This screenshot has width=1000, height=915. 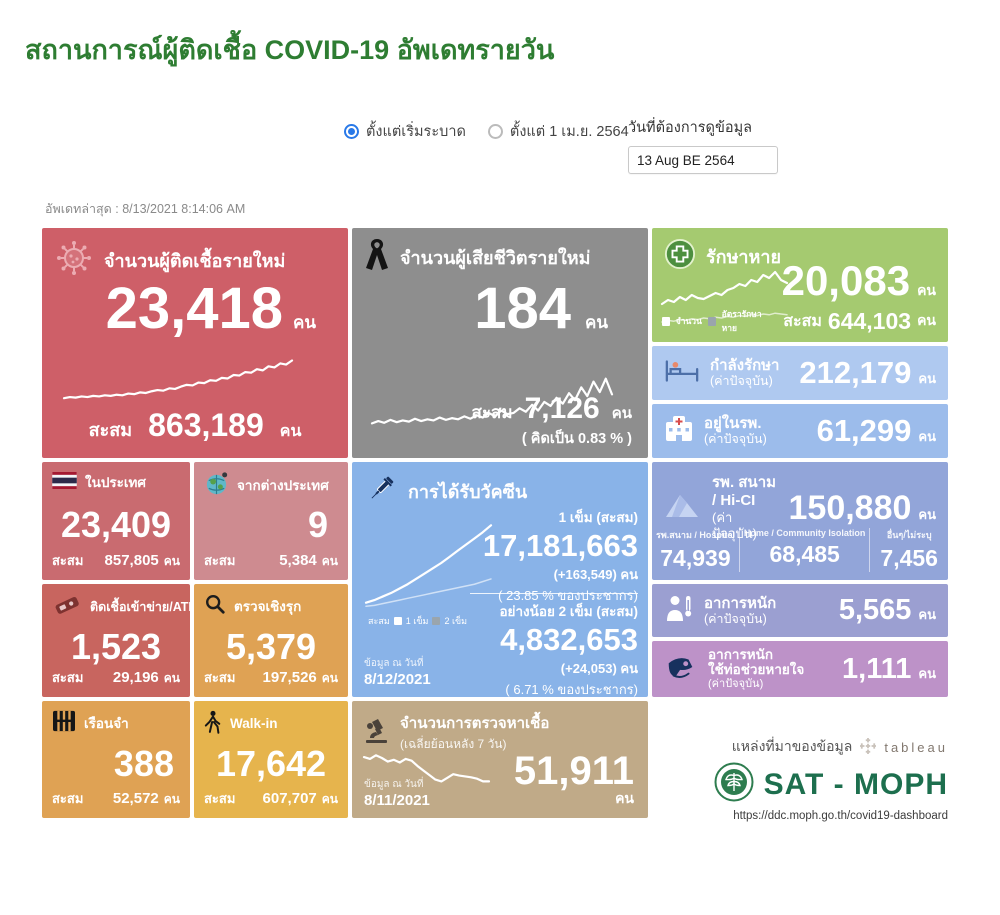 I want to click on atk-test-kit-icon, so click(x=67, y=606).